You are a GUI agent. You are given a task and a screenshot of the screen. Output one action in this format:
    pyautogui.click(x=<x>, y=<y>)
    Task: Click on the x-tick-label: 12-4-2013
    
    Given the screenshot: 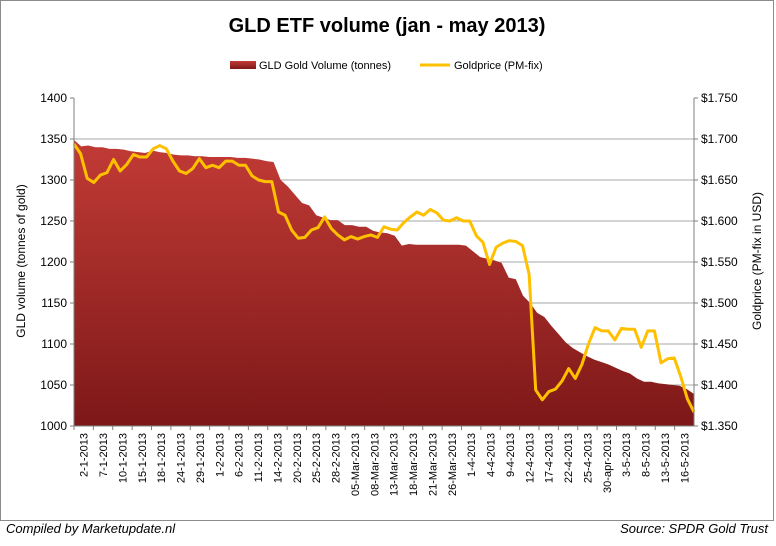 What is the action you would take?
    pyautogui.click(x=530, y=458)
    